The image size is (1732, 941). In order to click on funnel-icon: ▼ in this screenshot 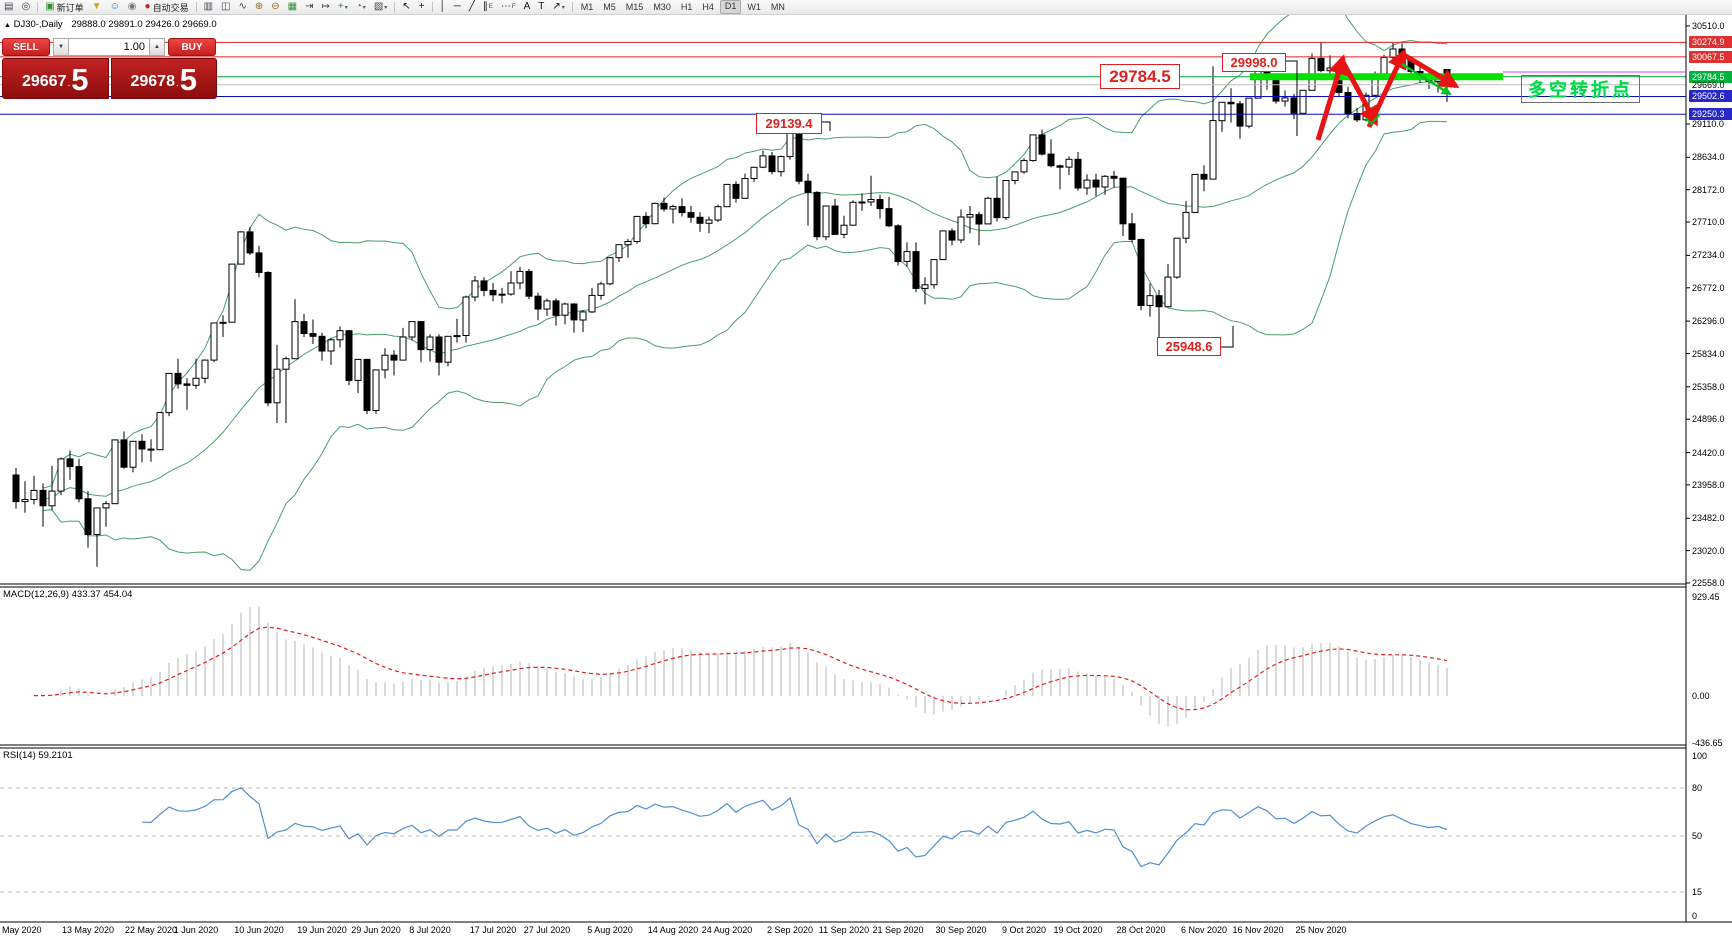, I will do `click(97, 7)`.